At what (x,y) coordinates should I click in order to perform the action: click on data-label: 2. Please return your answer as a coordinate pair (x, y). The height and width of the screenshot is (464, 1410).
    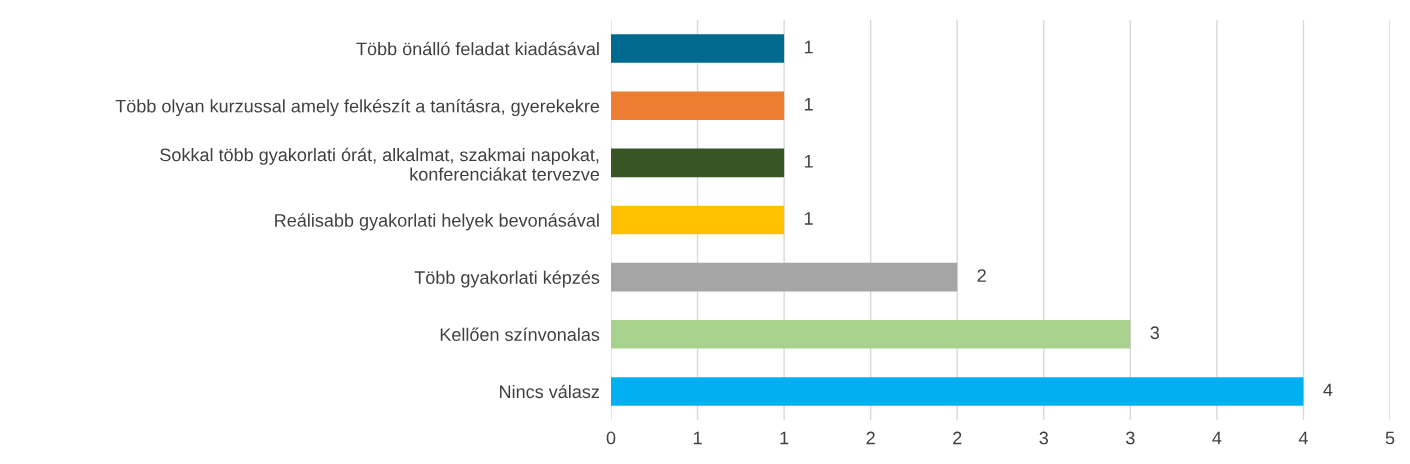
    Looking at the image, I should click on (981, 275).